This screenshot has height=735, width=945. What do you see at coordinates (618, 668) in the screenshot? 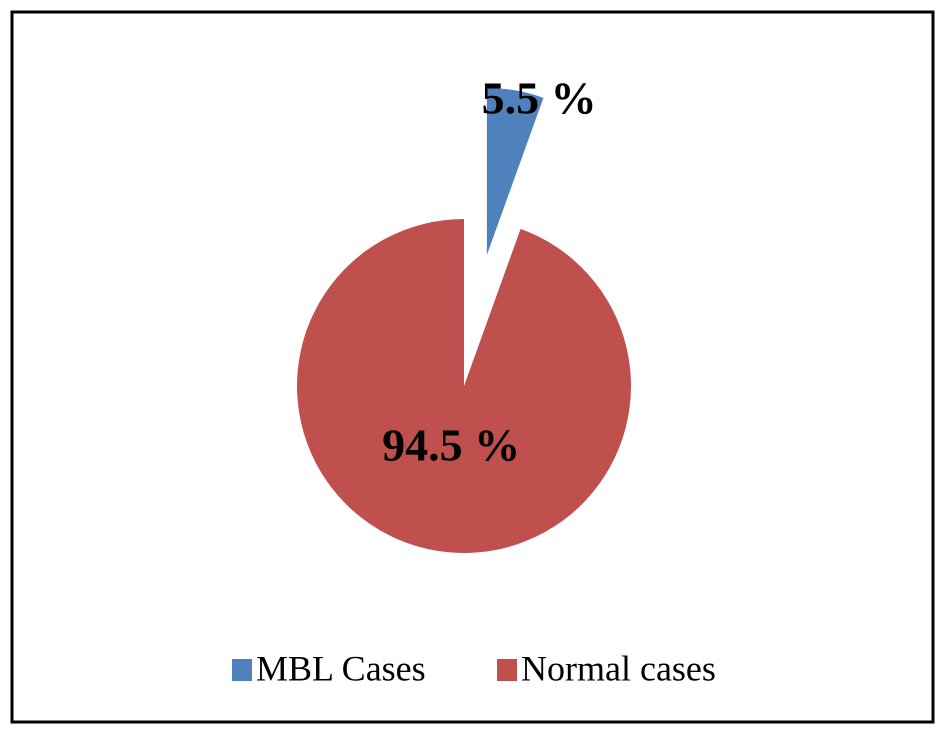
I see `legend-label: Normal cases` at bounding box center [618, 668].